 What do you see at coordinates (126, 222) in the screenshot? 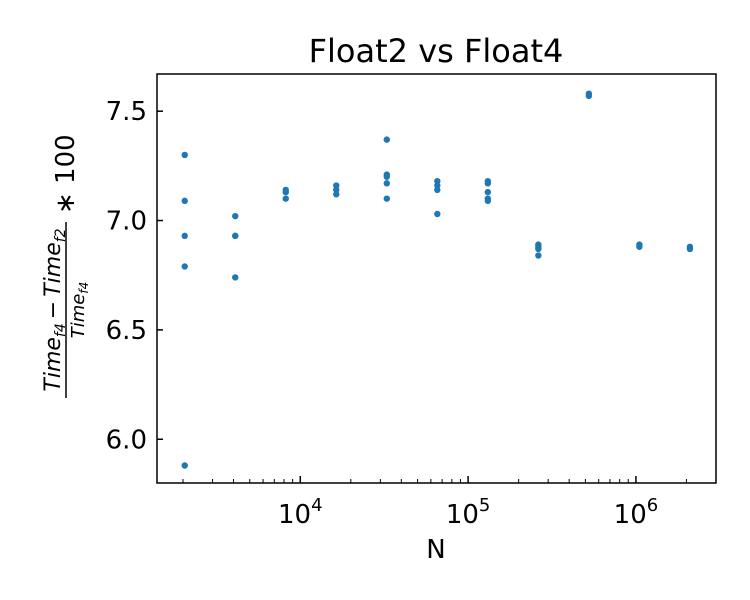
I see `y-tick-label: 7.0` at bounding box center [126, 222].